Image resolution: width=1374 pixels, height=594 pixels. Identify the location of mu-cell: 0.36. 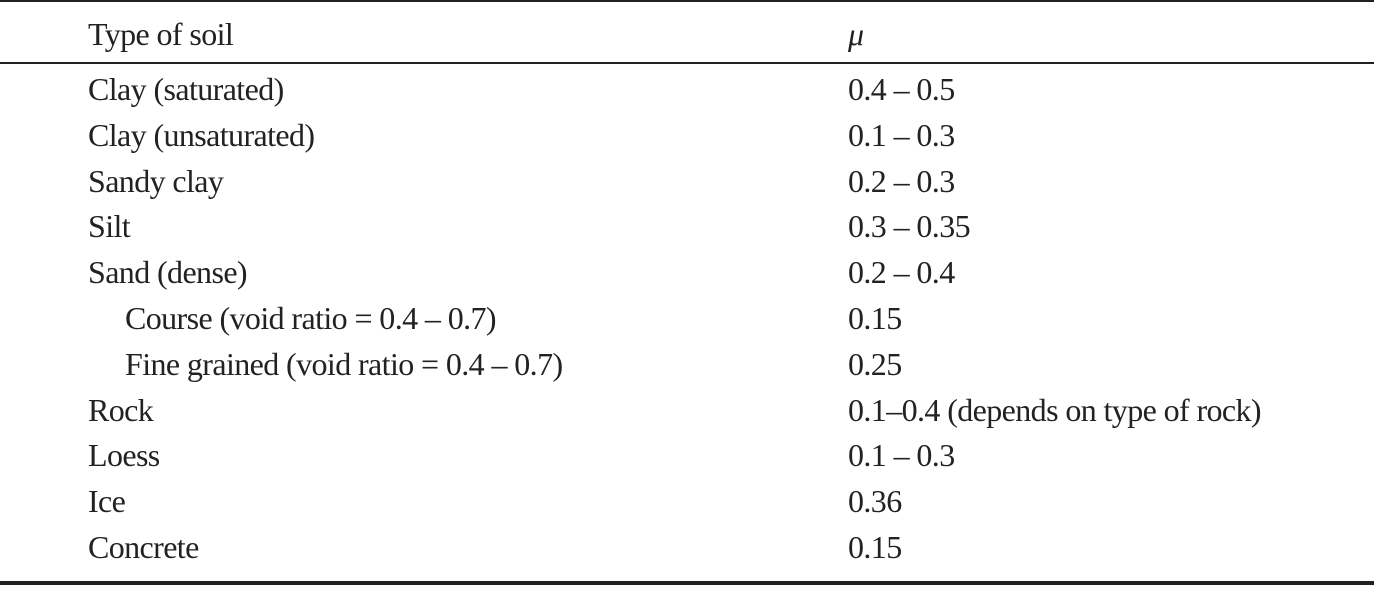
(875, 501).